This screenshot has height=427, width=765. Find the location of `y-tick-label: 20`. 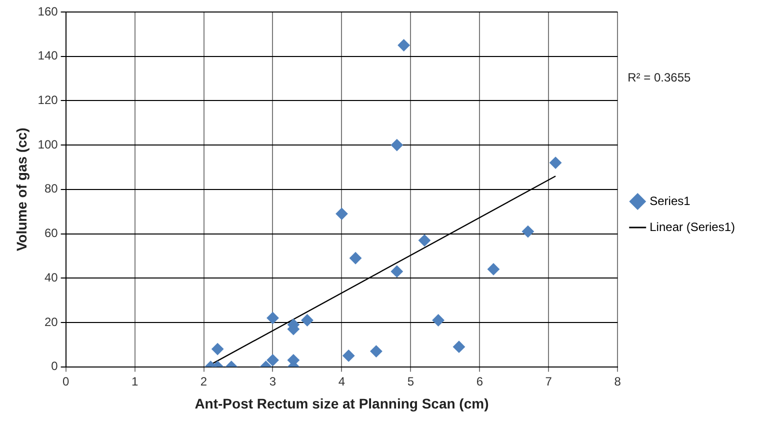

y-tick-label: 20 is located at coordinates (51, 321).